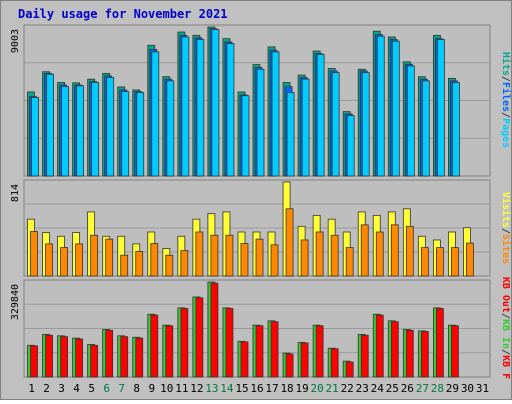 This screenshot has width=512, height=404. Describe the element at coordinates (136, 388) in the screenshot. I see `x-tick-label: 8` at that location.